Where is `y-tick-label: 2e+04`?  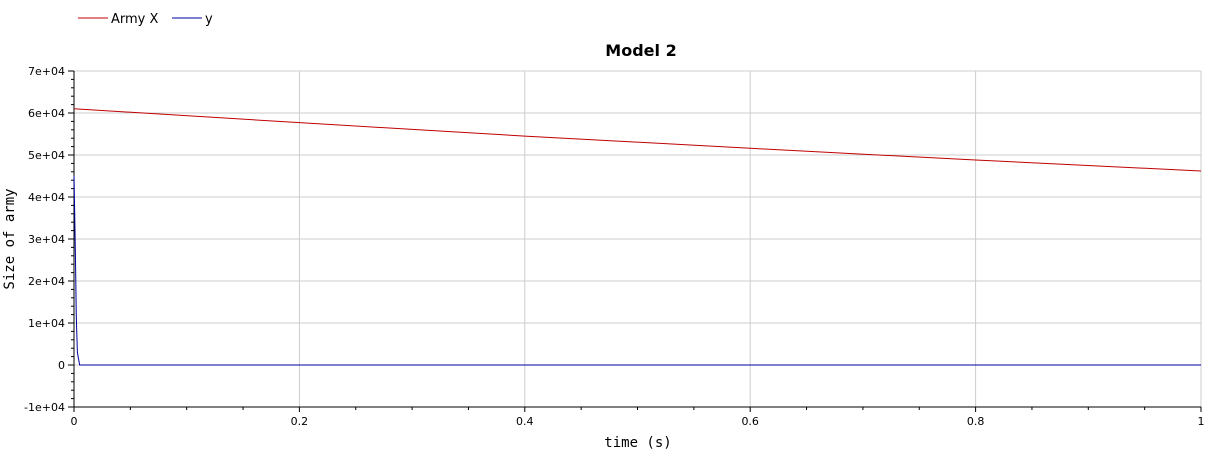 y-tick-label: 2e+04 is located at coordinates (46, 281).